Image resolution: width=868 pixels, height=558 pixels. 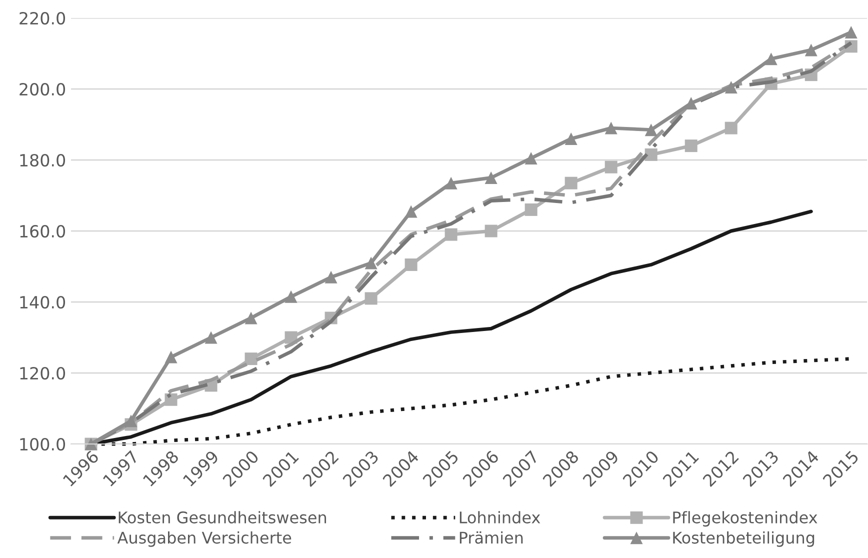 I want to click on y-tick-label: 220.0, so click(x=43, y=18).